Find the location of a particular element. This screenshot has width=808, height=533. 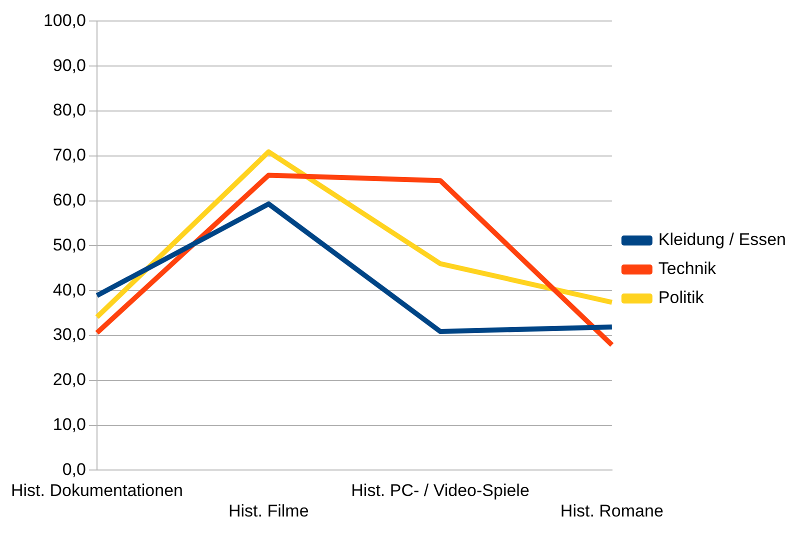

legend-label: Technik is located at coordinates (687, 268).